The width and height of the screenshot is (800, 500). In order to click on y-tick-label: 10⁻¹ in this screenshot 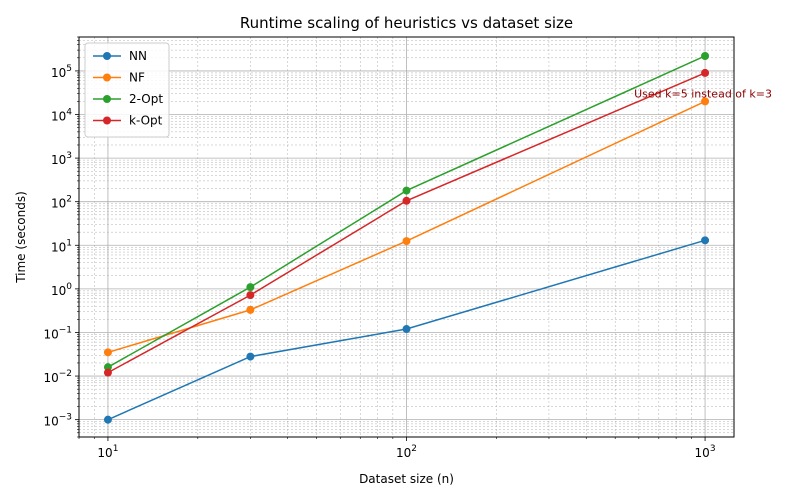, I will do `click(57, 333)`.